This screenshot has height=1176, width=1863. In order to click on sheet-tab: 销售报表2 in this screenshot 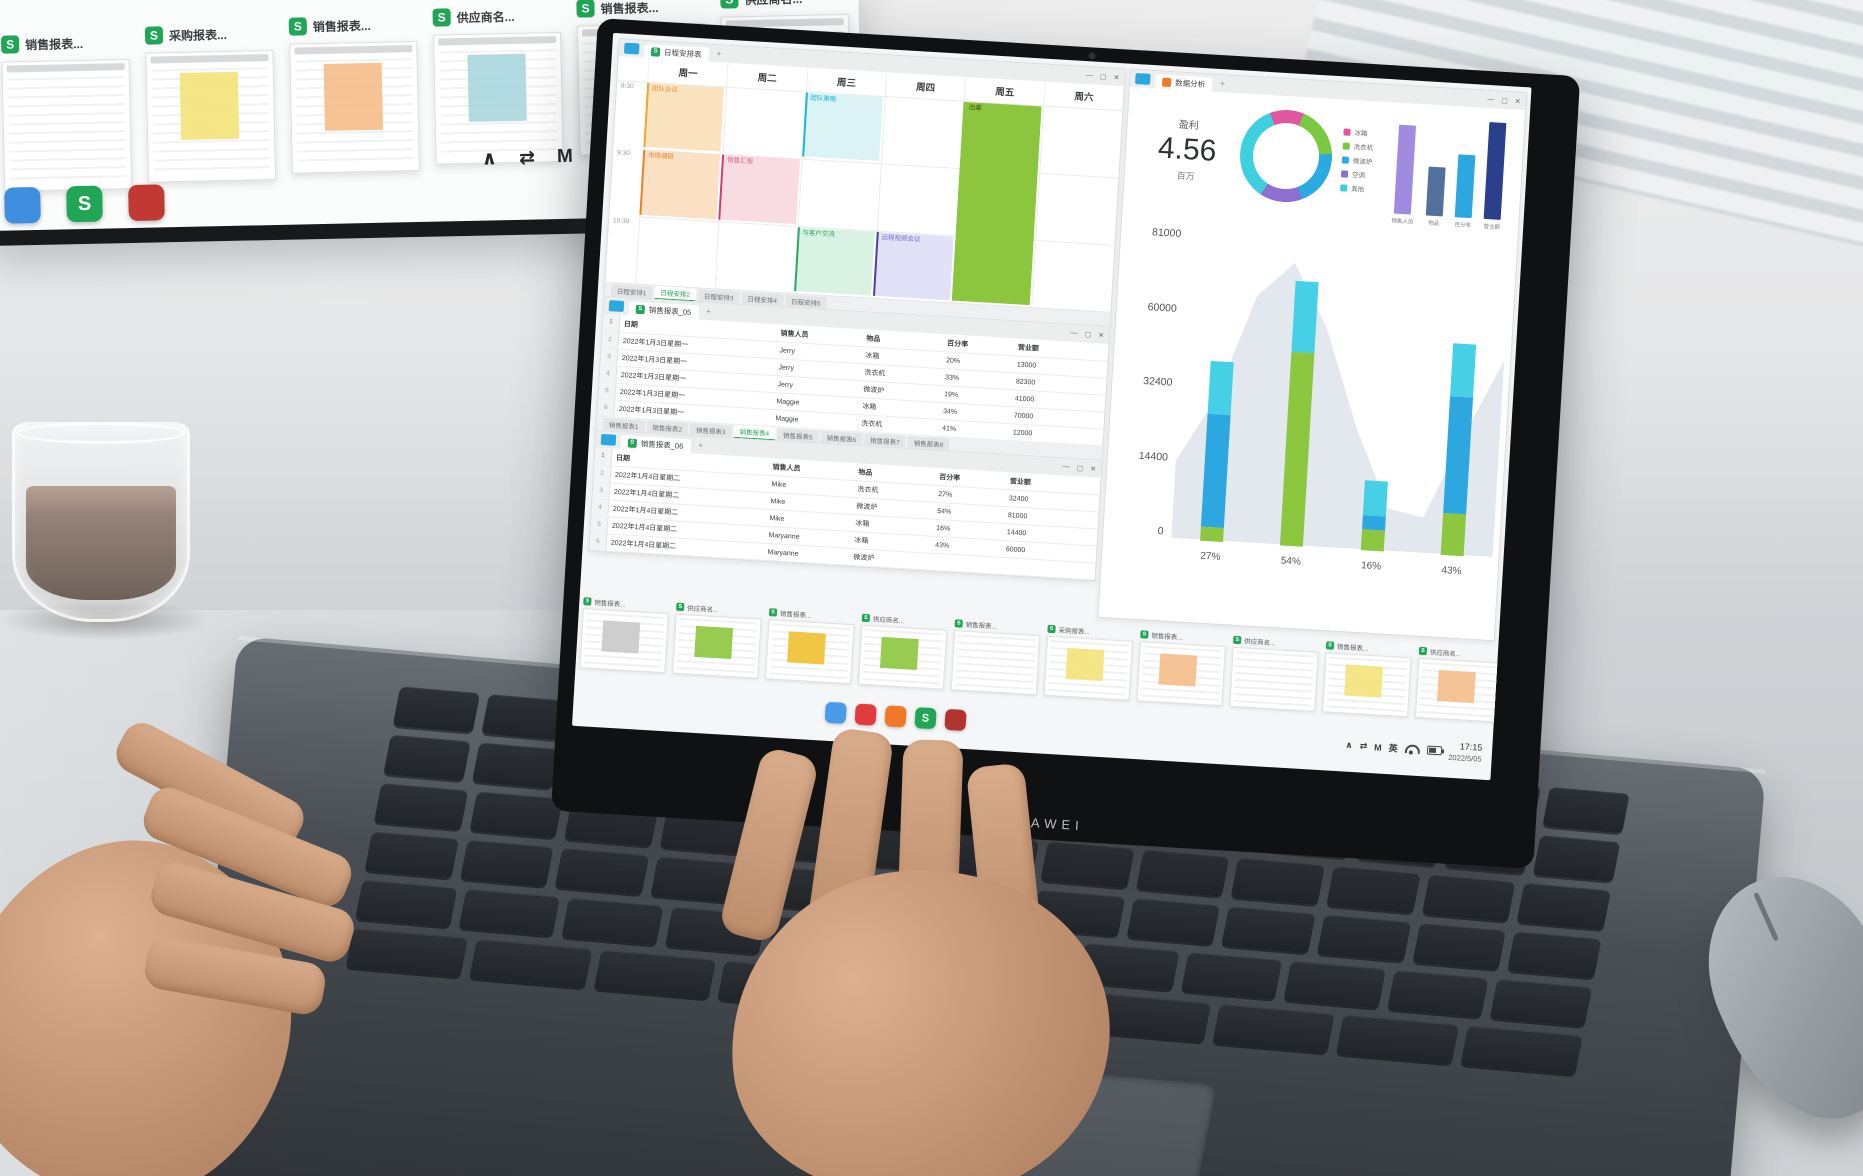, I will do `click(667, 428)`.